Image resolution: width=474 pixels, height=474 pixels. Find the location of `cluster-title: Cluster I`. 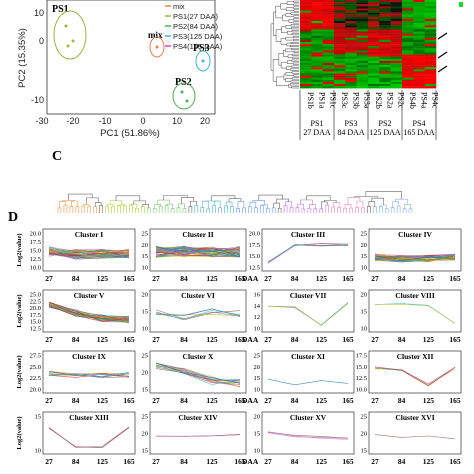

cluster-title: Cluster I is located at coordinates (89, 234).